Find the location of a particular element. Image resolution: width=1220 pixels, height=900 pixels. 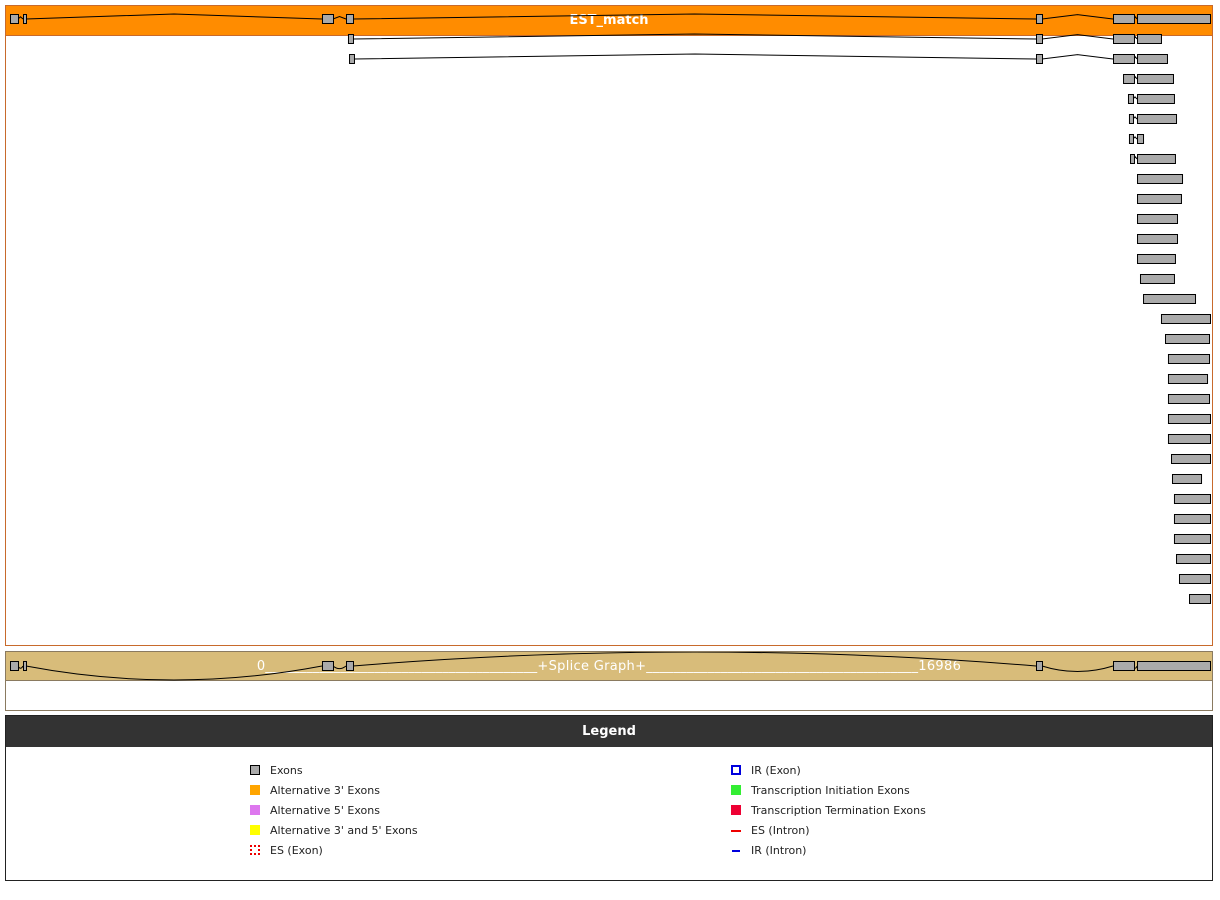

splice-graph is located at coordinates (610, 666).